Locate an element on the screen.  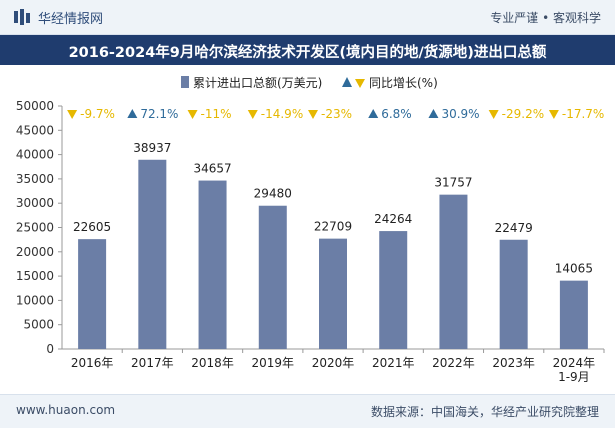
y-tick-label: 0 is located at coordinates (50, 349).